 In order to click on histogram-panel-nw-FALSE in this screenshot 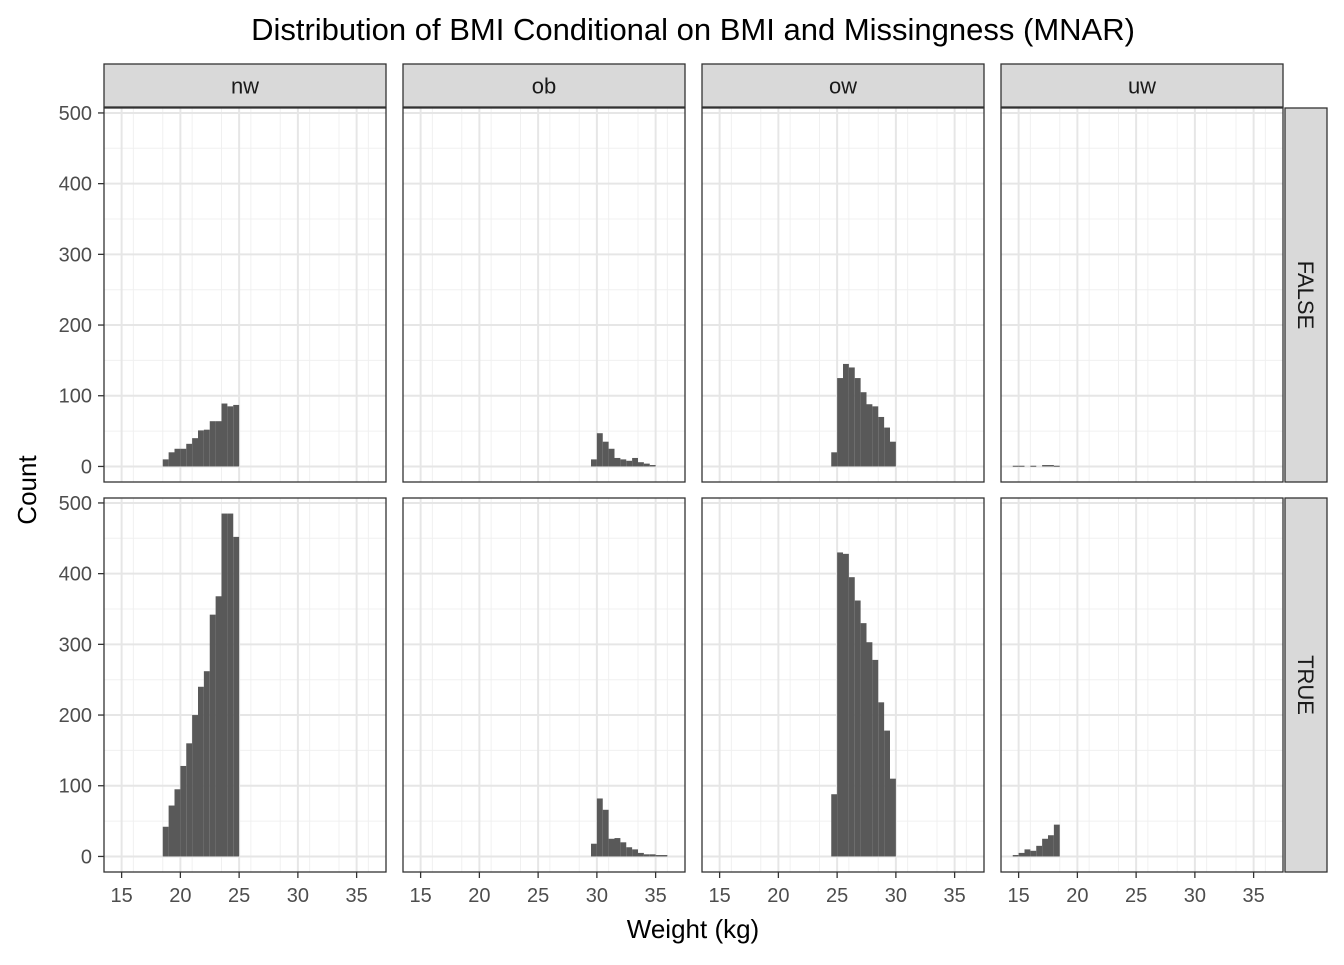, I will do `click(201, 435)`.